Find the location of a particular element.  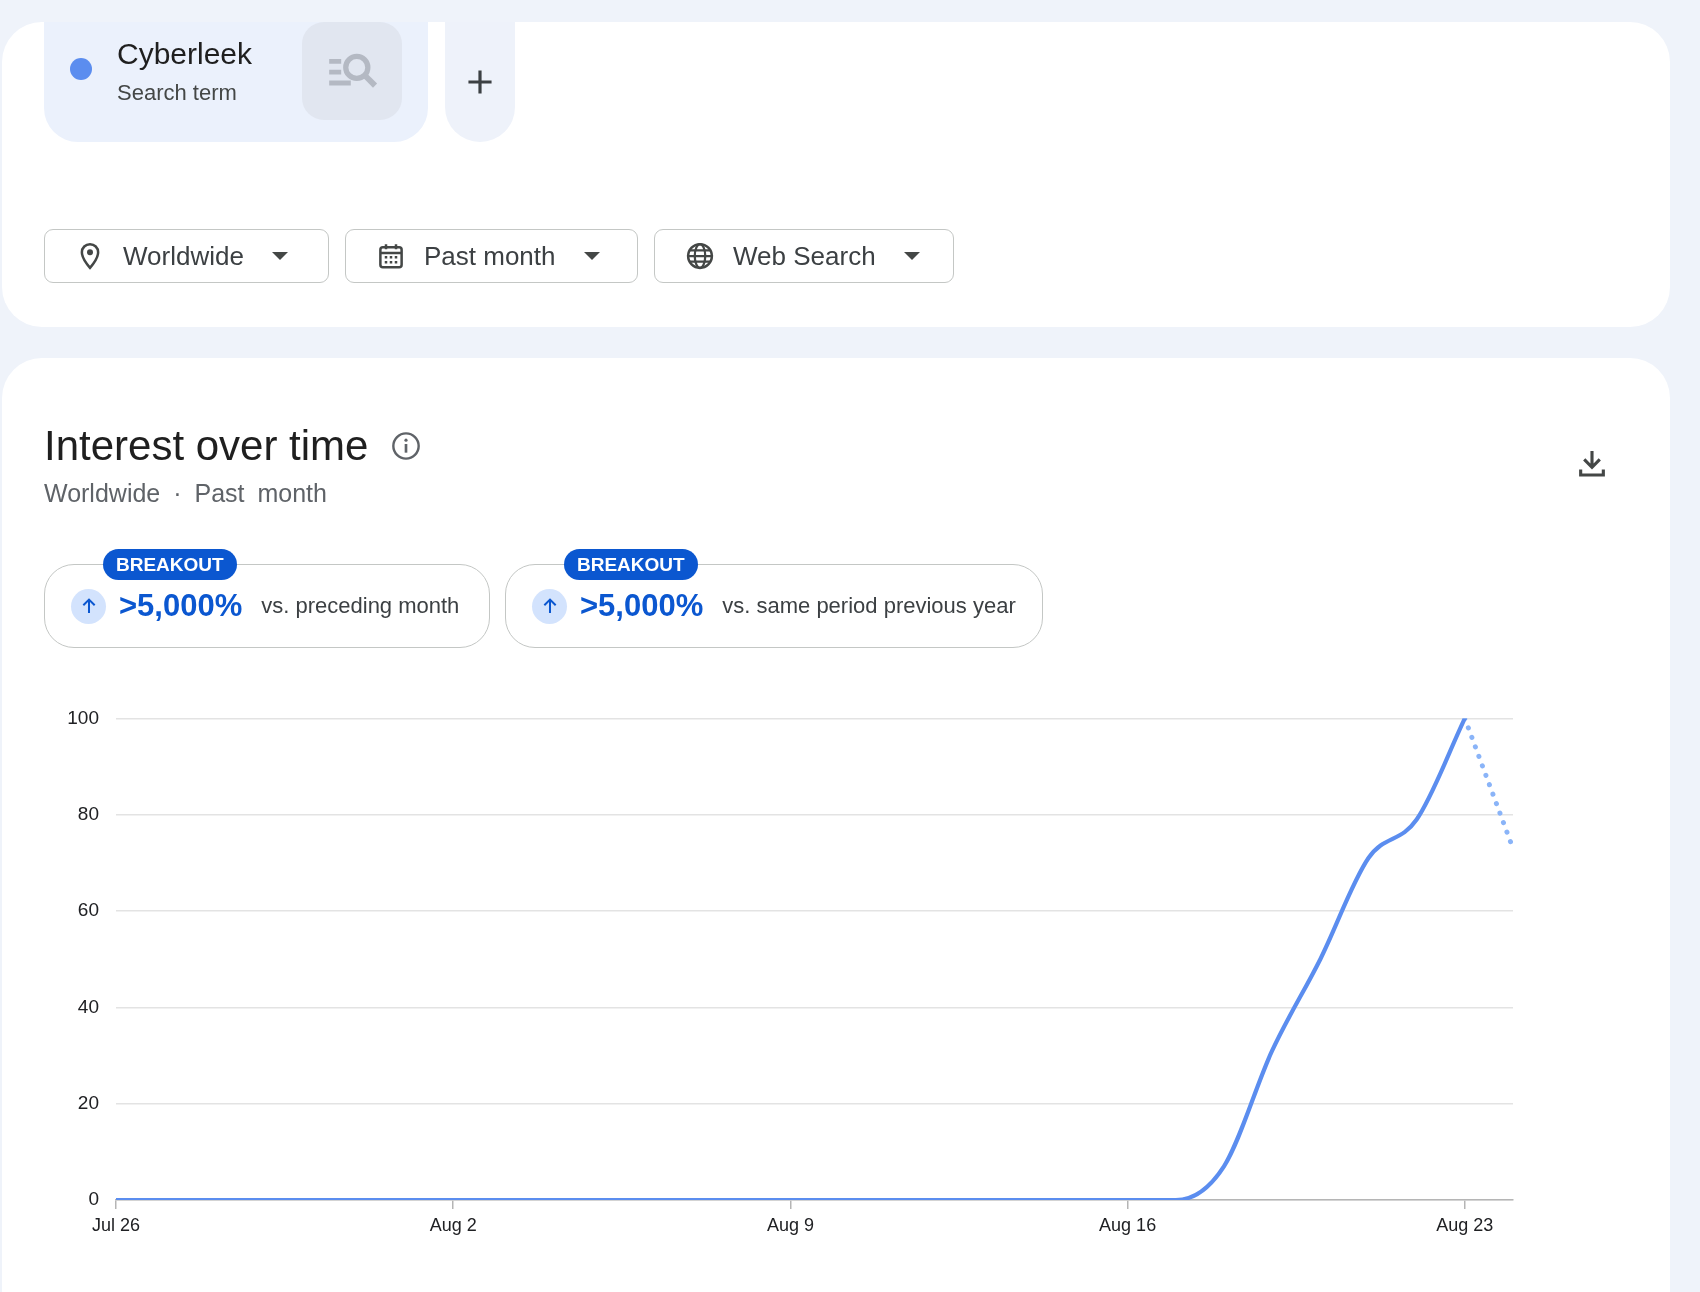

x-tick-label: Aug 16 is located at coordinates (1128, 1224).